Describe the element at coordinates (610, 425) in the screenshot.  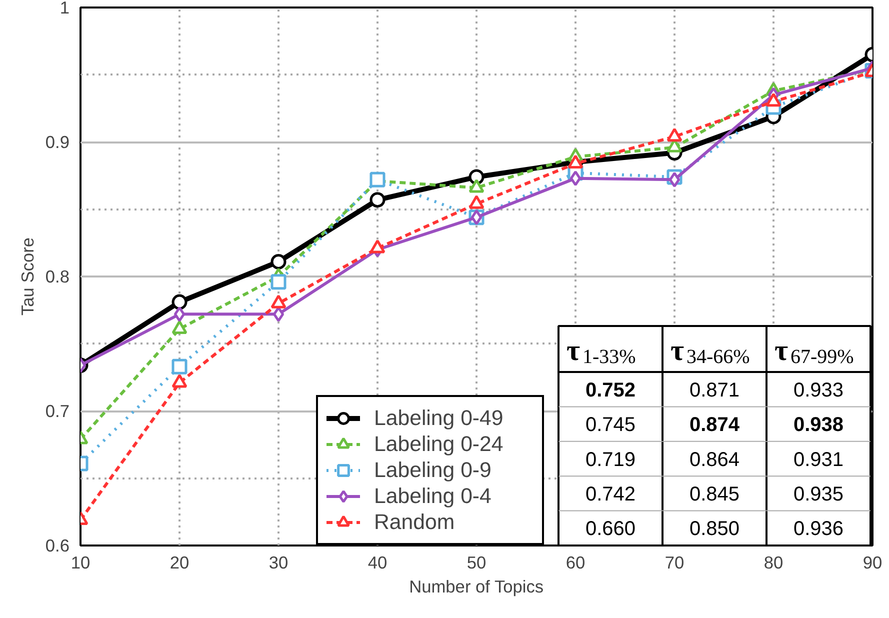
I see `annotation: 0.745` at that location.